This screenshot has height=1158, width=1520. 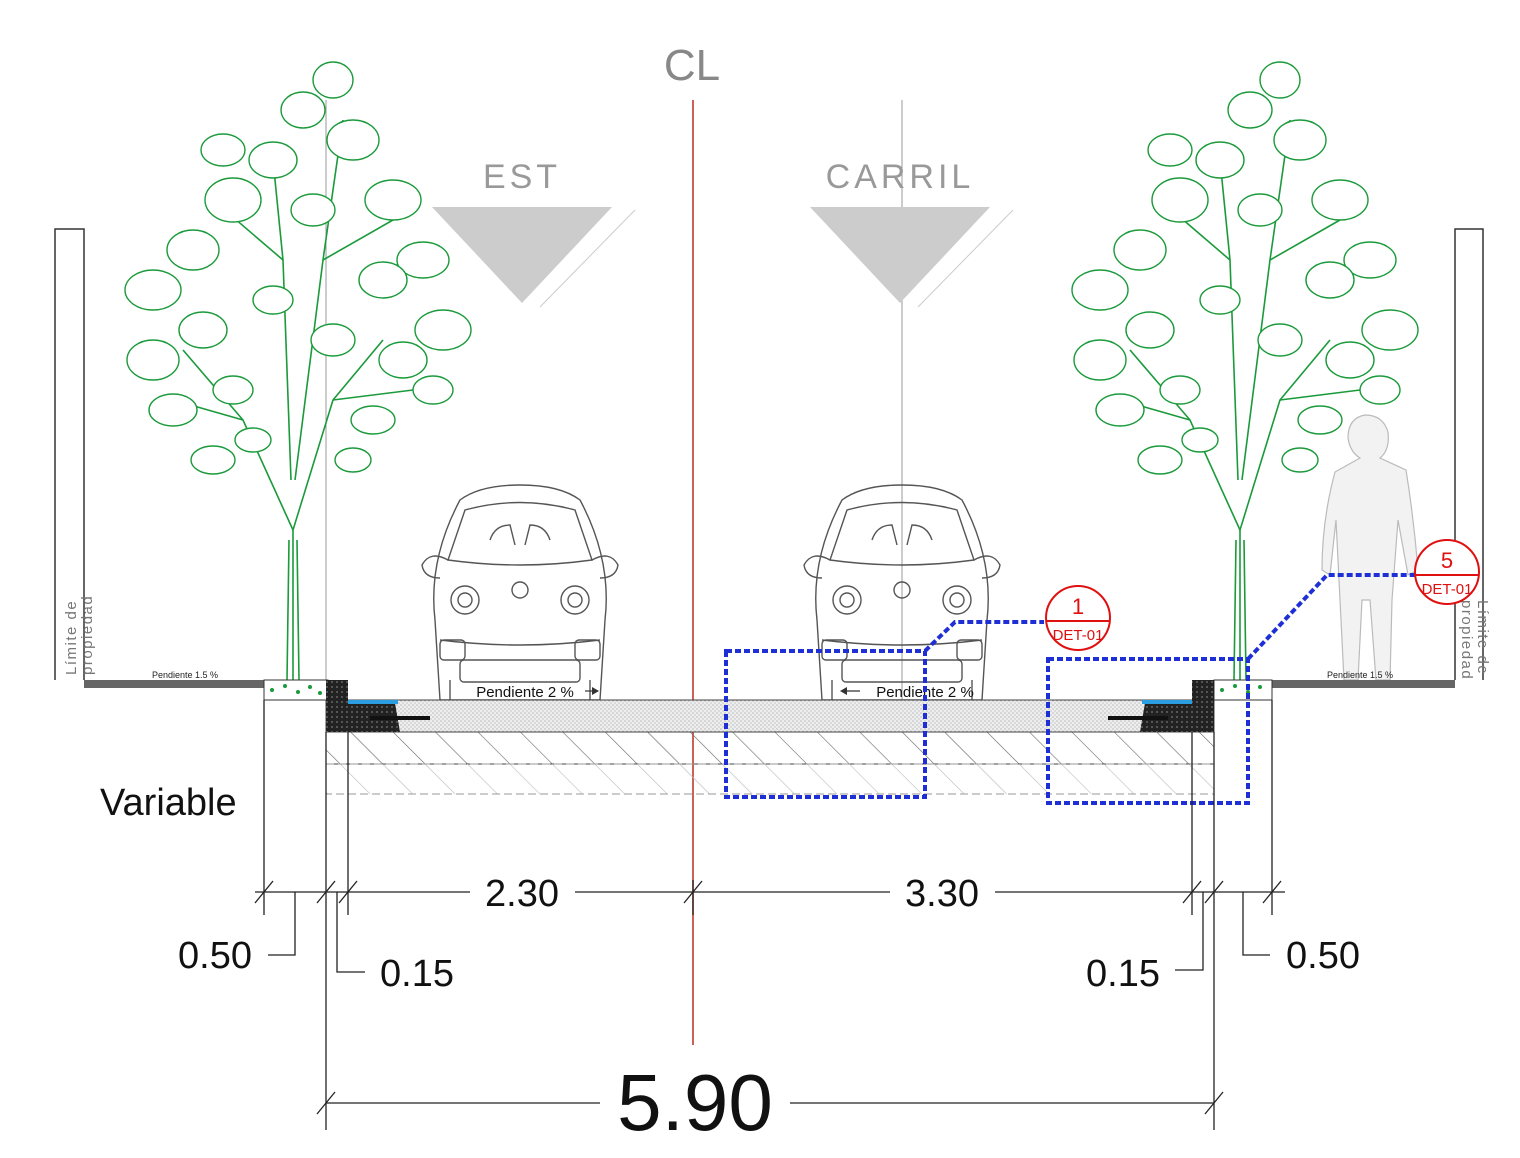 What do you see at coordinates (75, 454) in the screenshot?
I see `property-limit-left: Límite de propiedad` at bounding box center [75, 454].